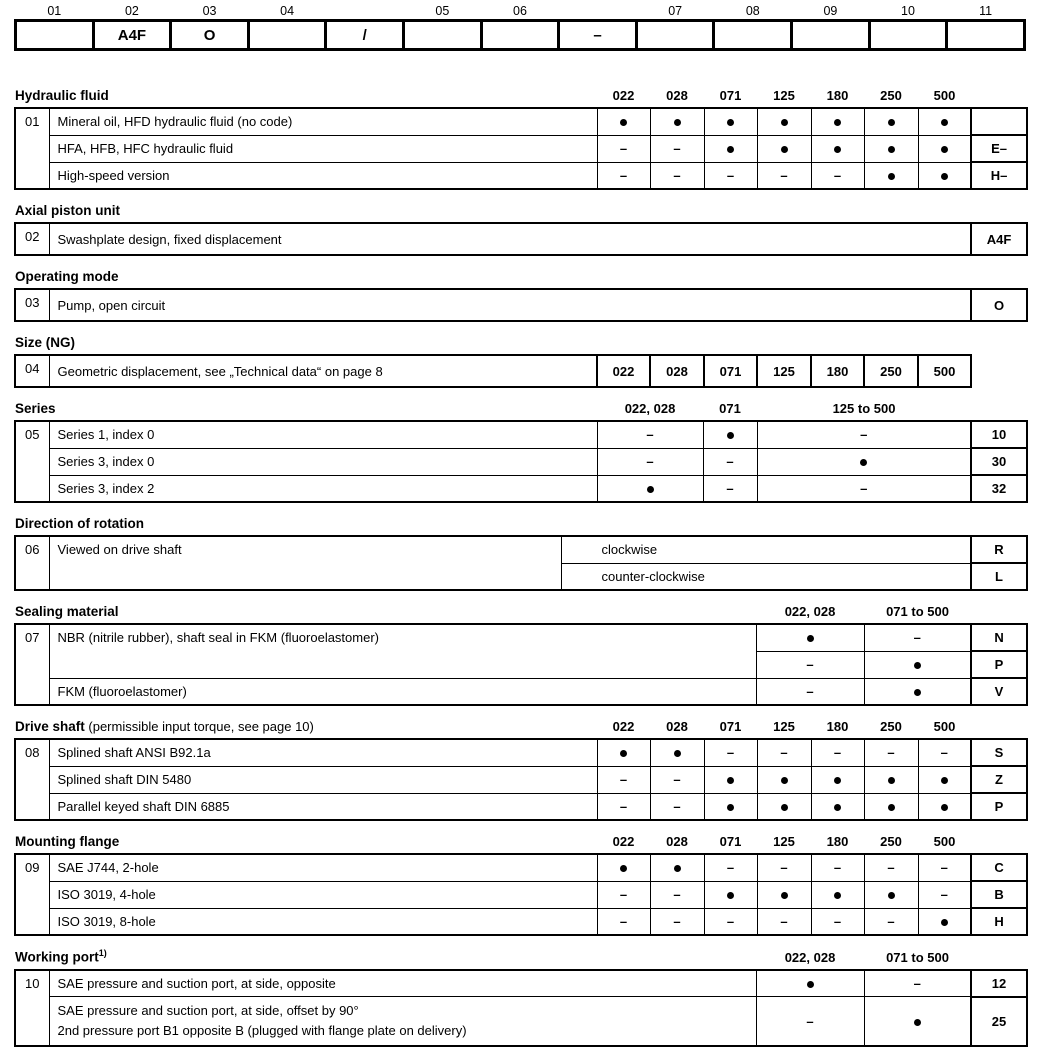 The image size is (1040, 1047). Describe the element at coordinates (306, 843) in the screenshot. I see `section-title: Mounting flange` at that location.